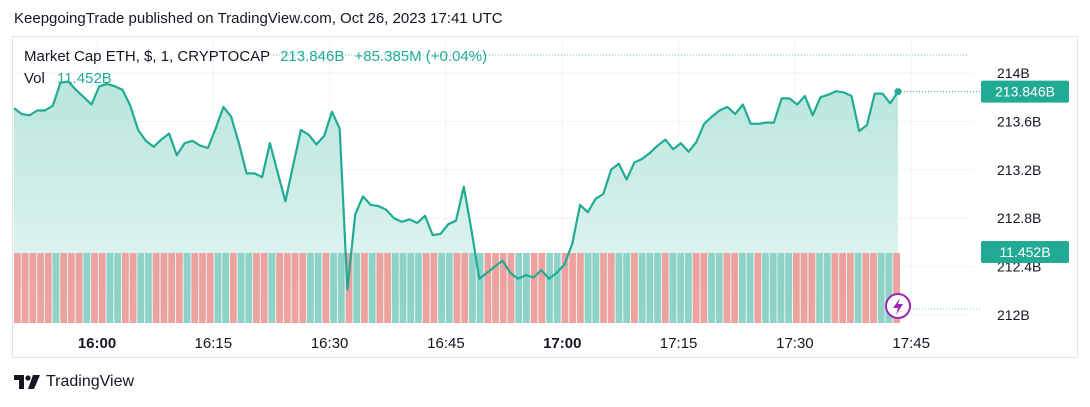 This screenshot has height=407, width=1090. Describe the element at coordinates (27, 382) in the screenshot. I see `tradingview-logo-icon` at that location.